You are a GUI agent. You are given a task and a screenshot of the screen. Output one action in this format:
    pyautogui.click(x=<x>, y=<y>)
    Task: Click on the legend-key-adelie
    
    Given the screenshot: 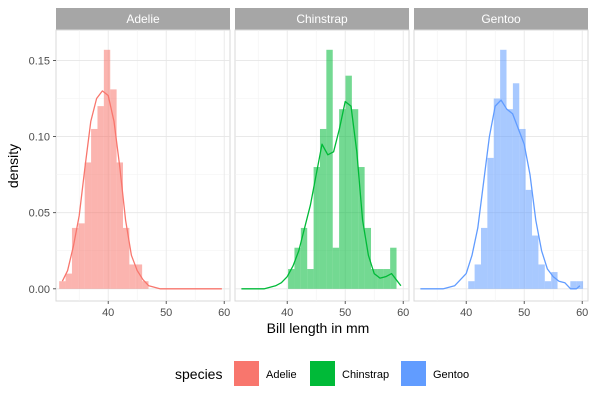 What is the action you would take?
    pyautogui.click(x=246, y=373)
    